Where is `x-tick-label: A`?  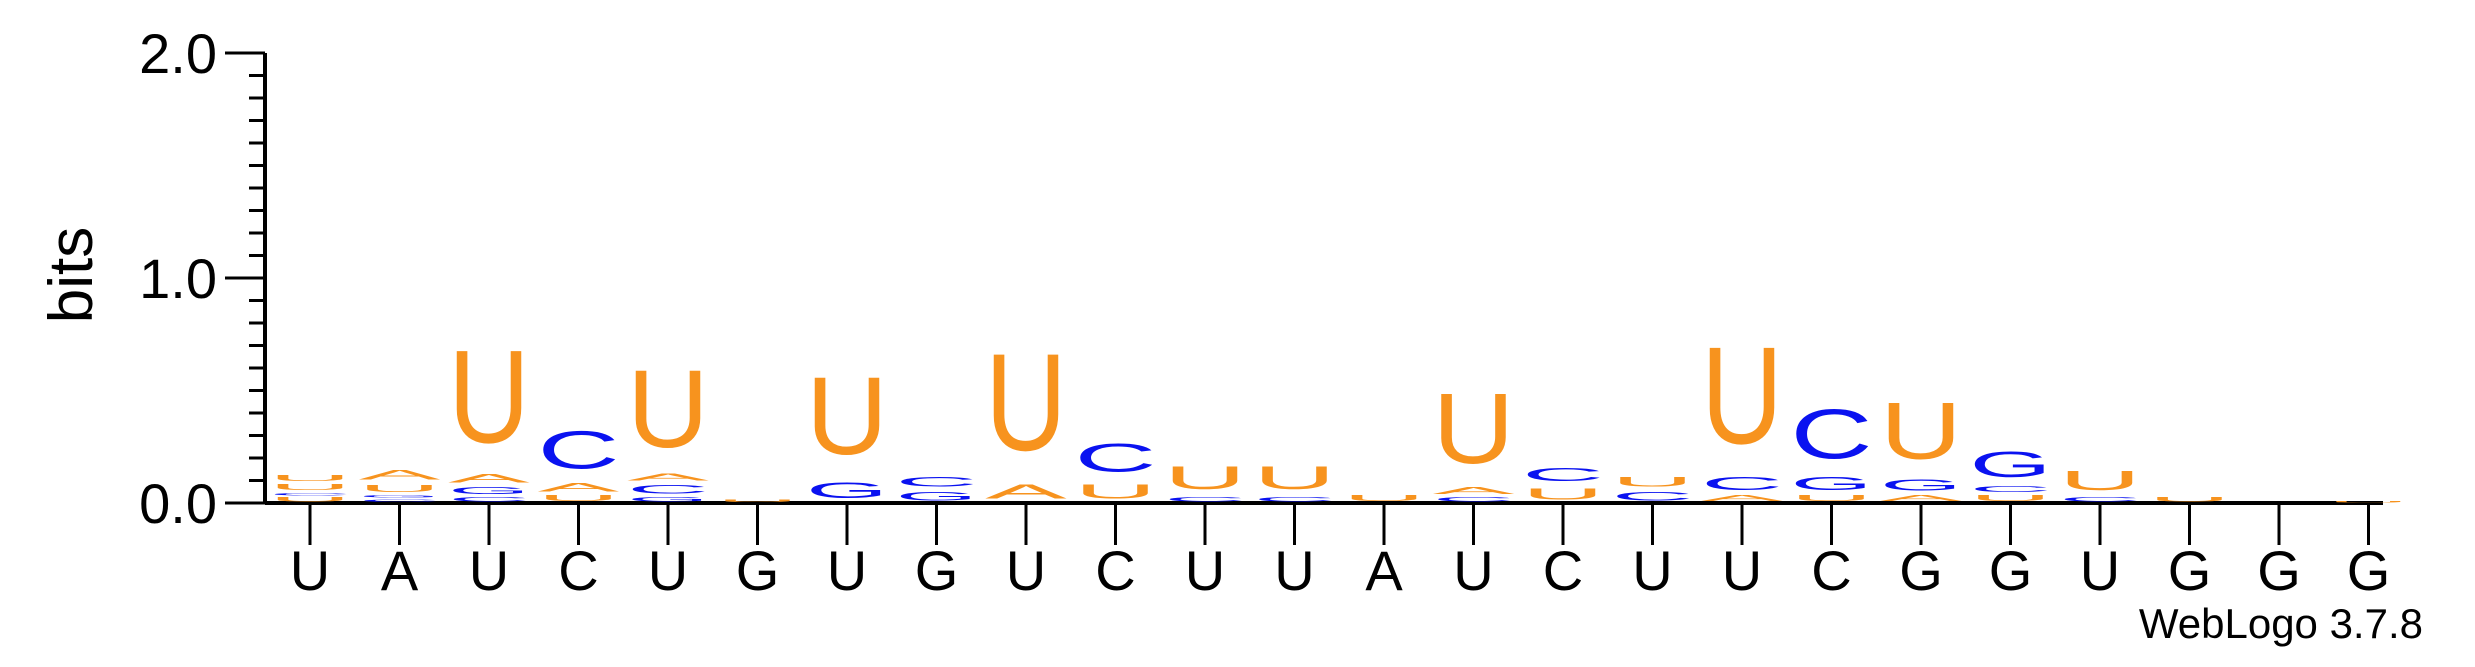 x-tick-label: A is located at coordinates (1384, 570).